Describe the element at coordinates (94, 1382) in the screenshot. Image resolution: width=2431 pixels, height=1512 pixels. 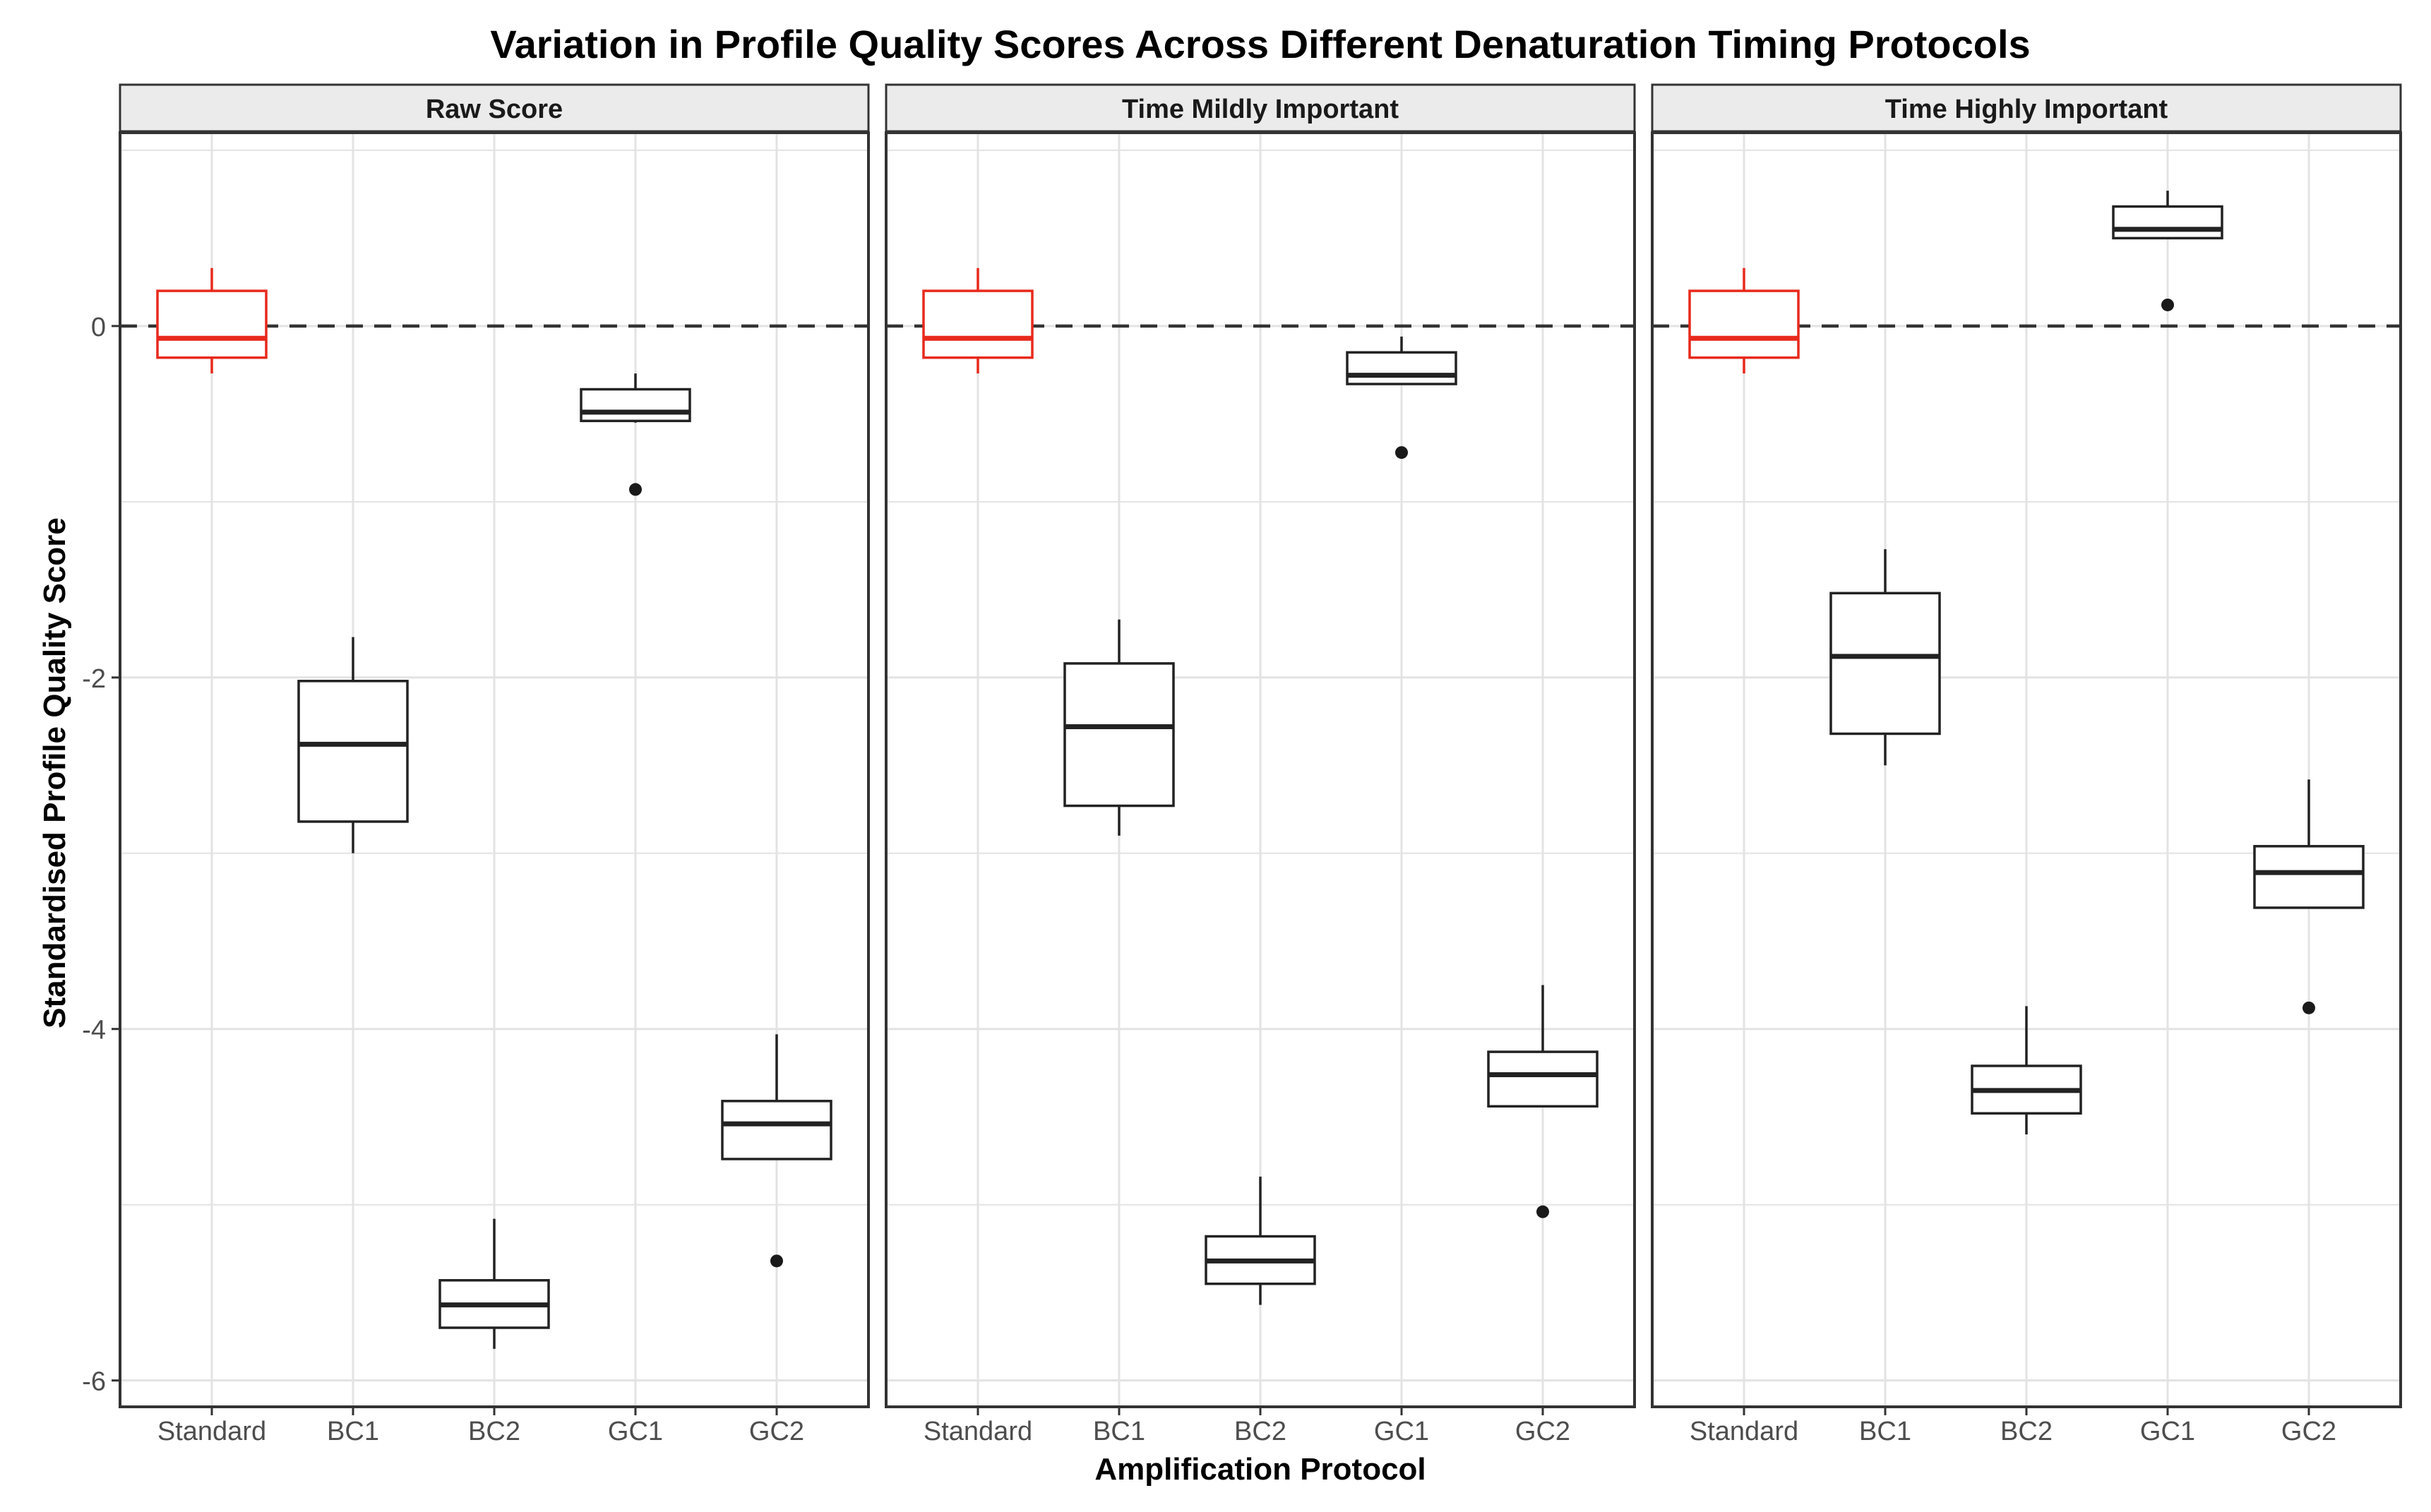
I see `y-tick-label: -6` at that location.